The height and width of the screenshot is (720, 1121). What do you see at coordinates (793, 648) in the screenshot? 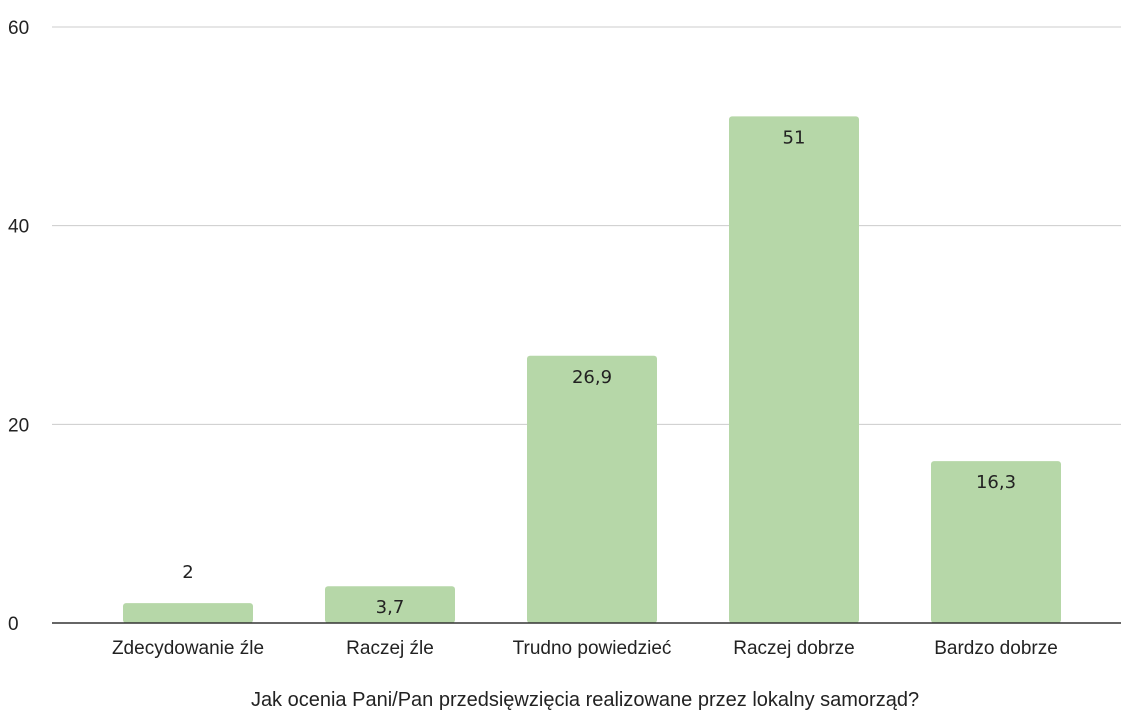
I see `x-tick-label: Raczej dobrze` at bounding box center [793, 648].